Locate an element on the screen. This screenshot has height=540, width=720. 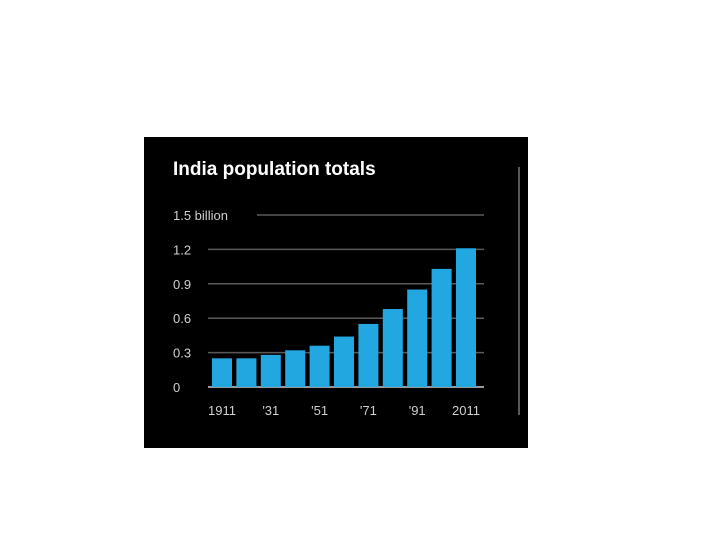
y-tick-labels: 0 0.3 0.6 0.9 1.2 1.5 billion is located at coordinates (200, 301).